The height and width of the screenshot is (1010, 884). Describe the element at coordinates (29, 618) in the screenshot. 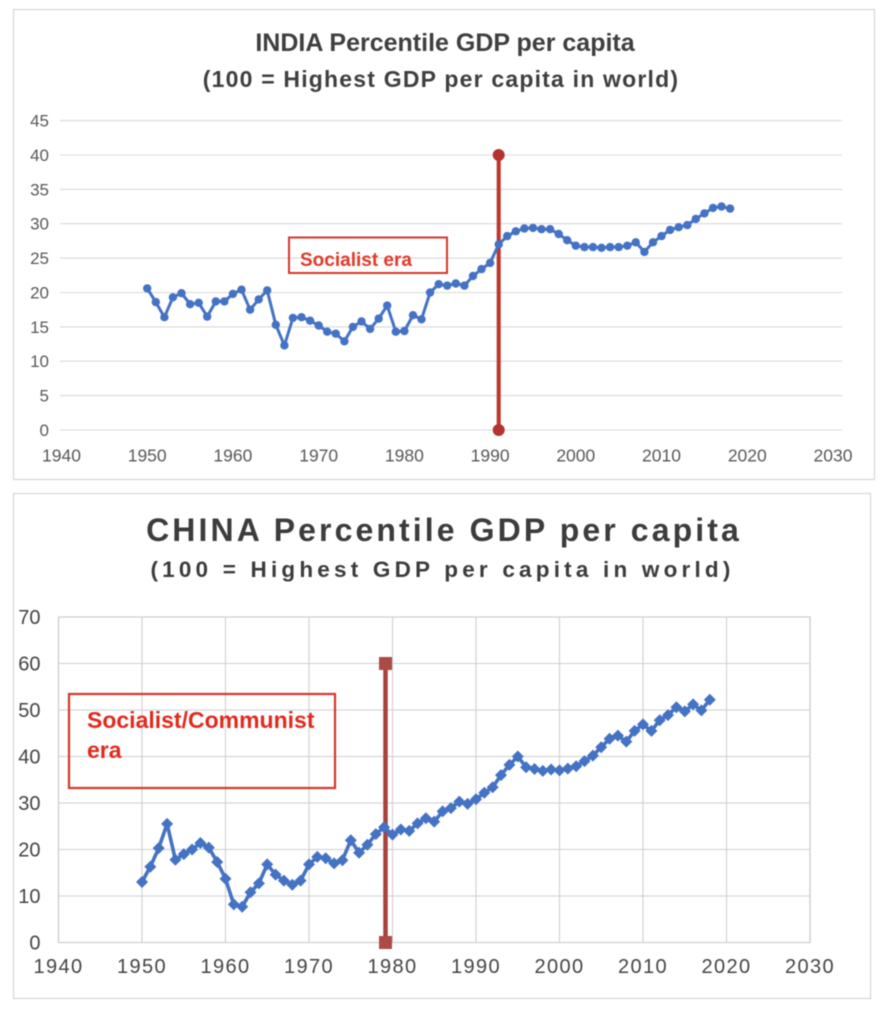

I see `svg-text: 70` at that location.